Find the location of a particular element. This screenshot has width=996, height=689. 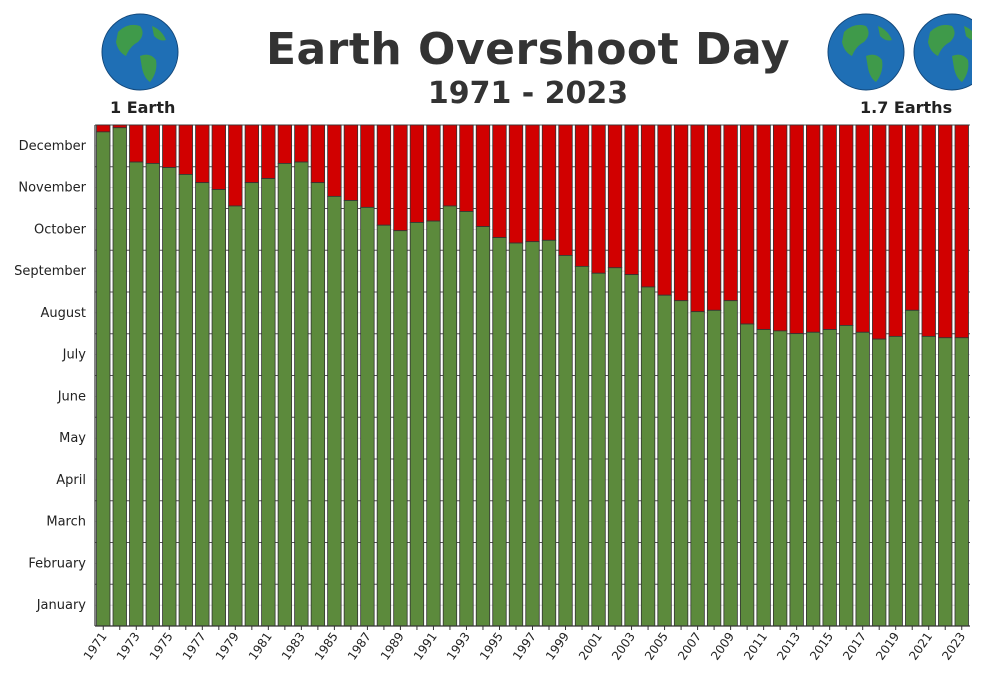

month-tick-label: November is located at coordinates (52, 188).